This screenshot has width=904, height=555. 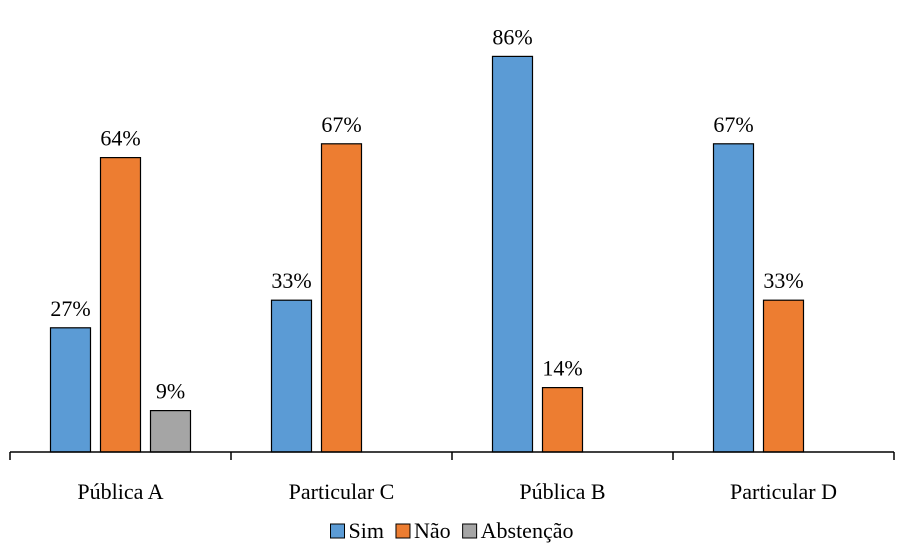 I want to click on legend-item-abstencao: Abstenção, so click(x=518, y=530).